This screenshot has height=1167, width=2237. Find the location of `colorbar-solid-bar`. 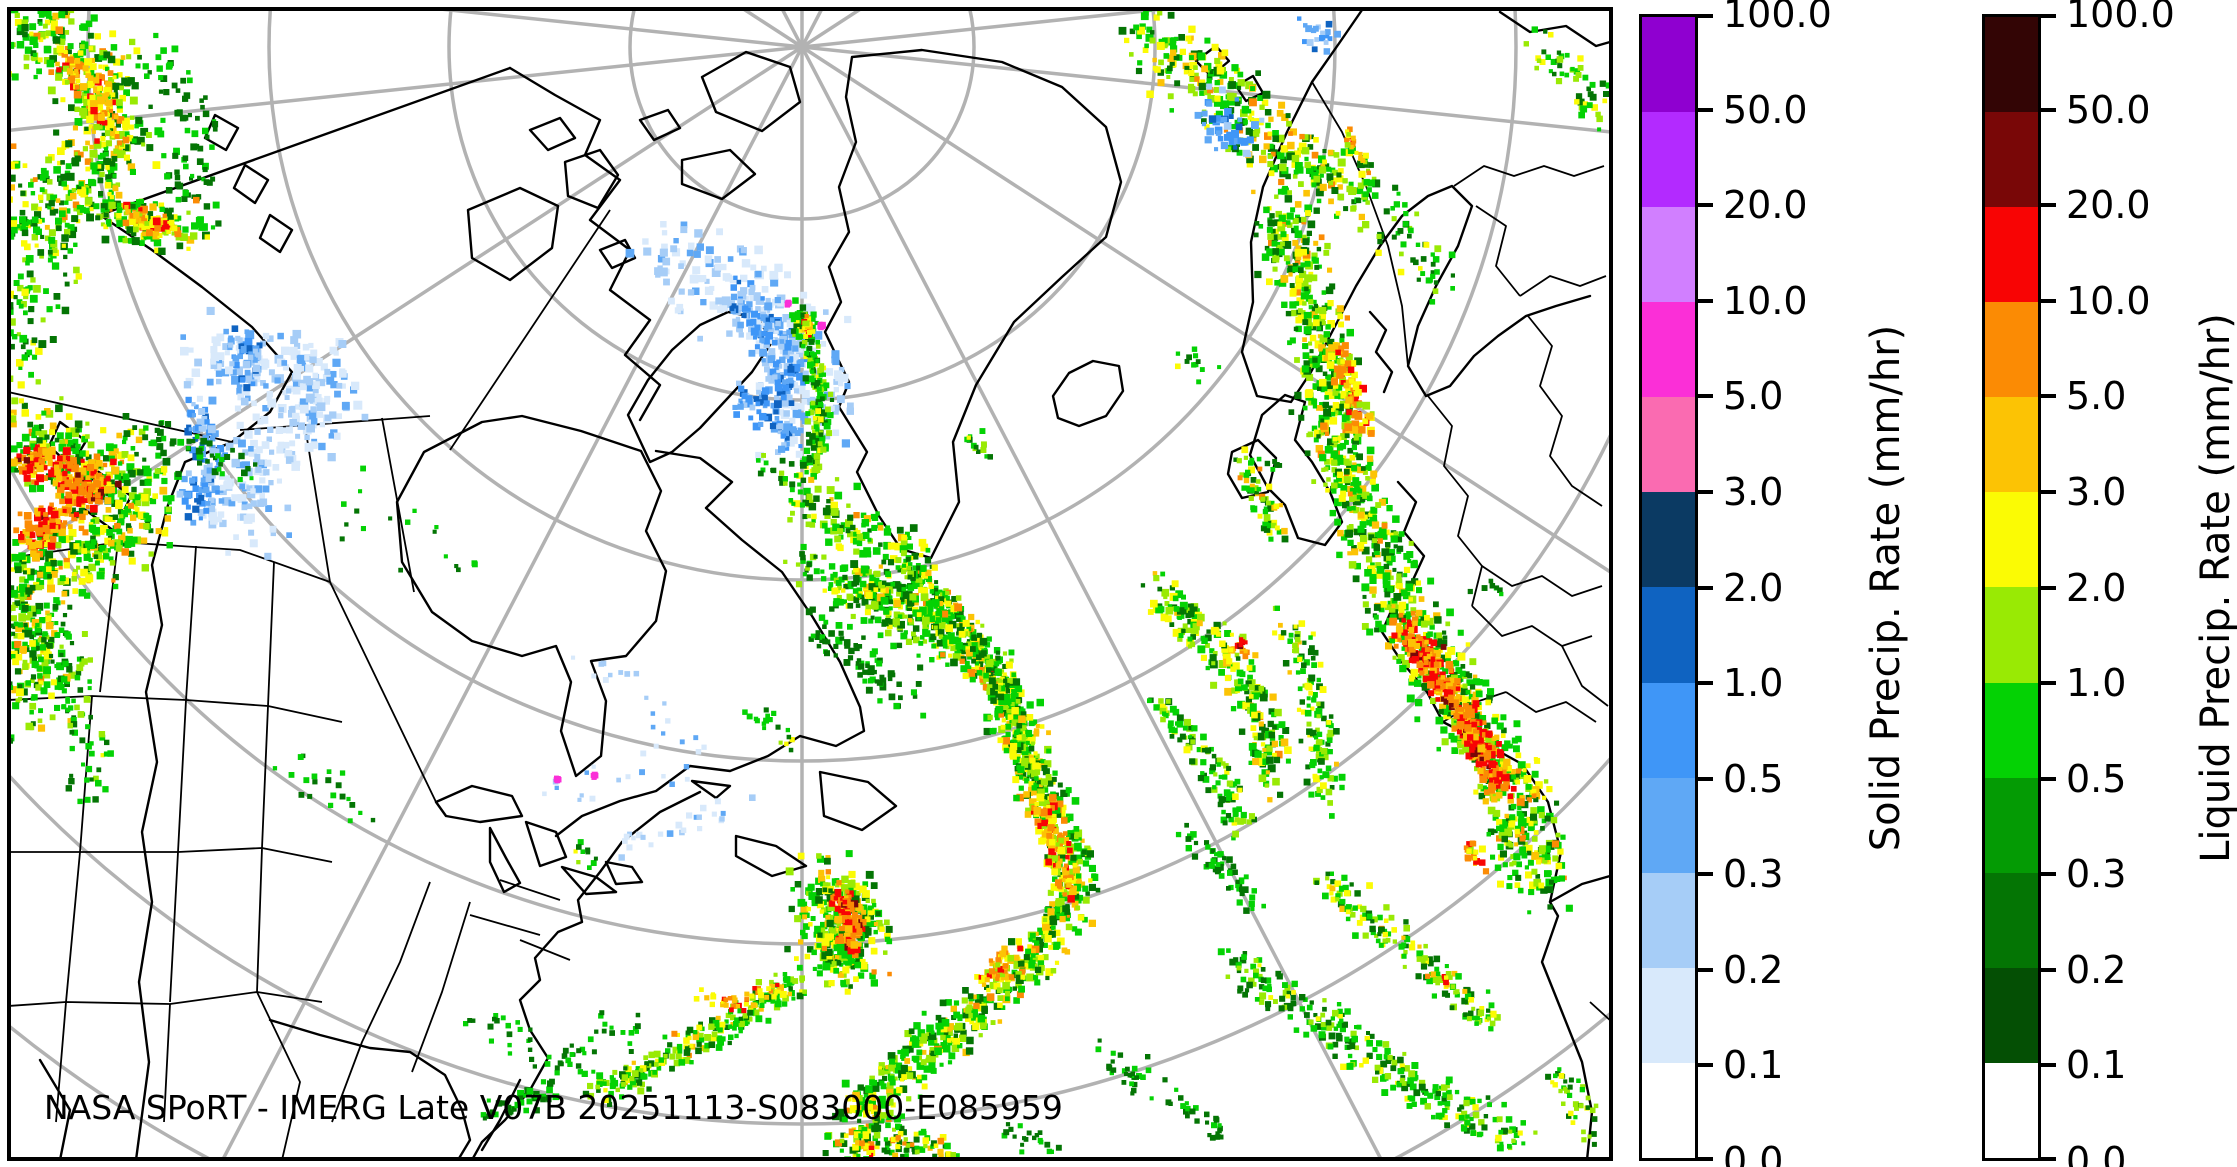

colorbar-solid-bar is located at coordinates (1668, 587).